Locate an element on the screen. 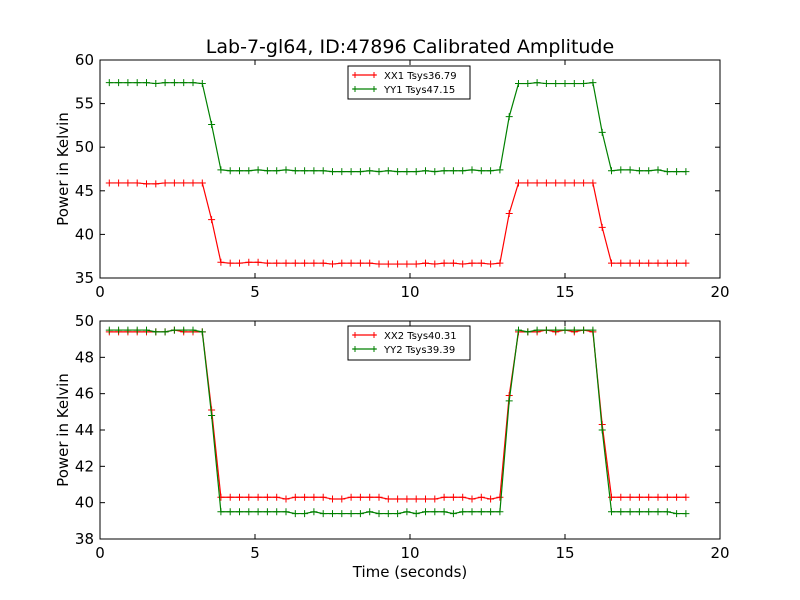 This screenshot has width=800, height=600. bottom-y-tick-label: 44 is located at coordinates (84, 430).